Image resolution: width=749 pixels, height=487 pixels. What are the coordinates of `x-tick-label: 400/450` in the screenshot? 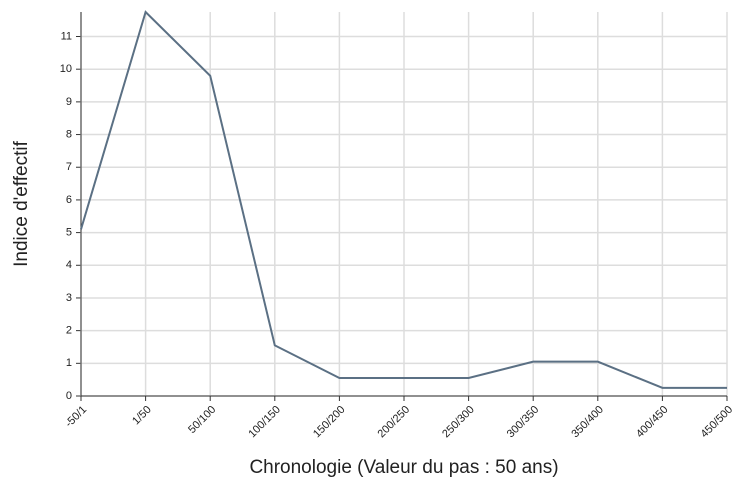 It's located at (652, 422).